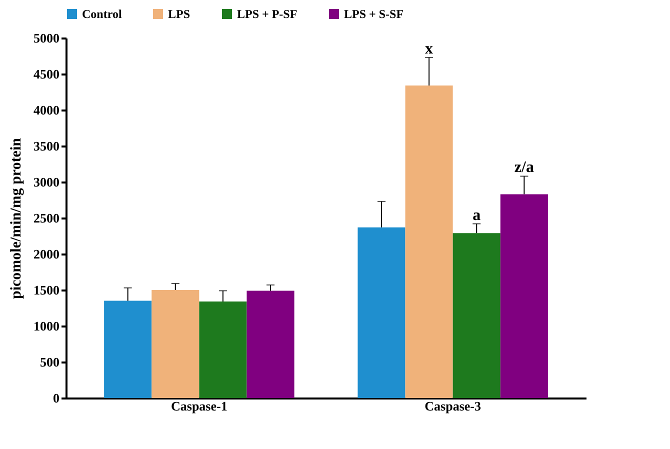  I want to click on annotation: z/a, so click(524, 167).